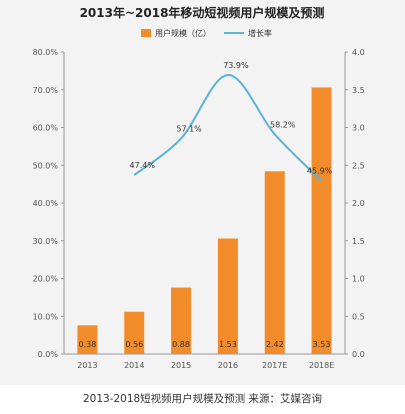 The image size is (405, 414). I want to click on right-axis-tick-label: 2.0, so click(358, 203).